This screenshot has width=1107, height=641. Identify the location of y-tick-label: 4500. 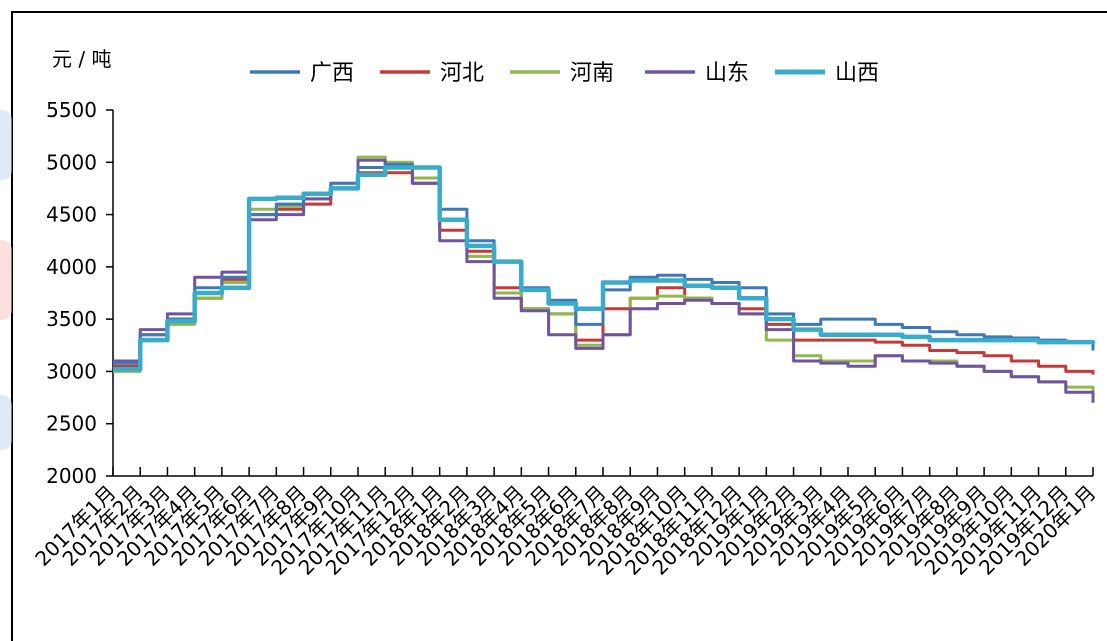
(71, 215).